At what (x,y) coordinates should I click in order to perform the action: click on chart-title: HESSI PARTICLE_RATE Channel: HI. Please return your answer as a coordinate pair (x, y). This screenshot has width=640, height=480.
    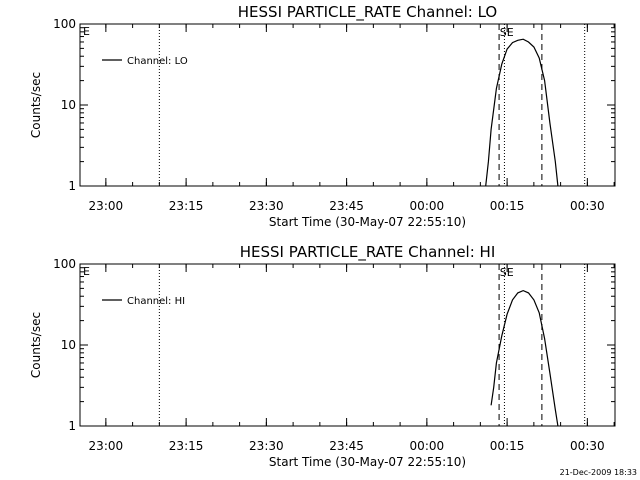
    Looking at the image, I should click on (368, 252).